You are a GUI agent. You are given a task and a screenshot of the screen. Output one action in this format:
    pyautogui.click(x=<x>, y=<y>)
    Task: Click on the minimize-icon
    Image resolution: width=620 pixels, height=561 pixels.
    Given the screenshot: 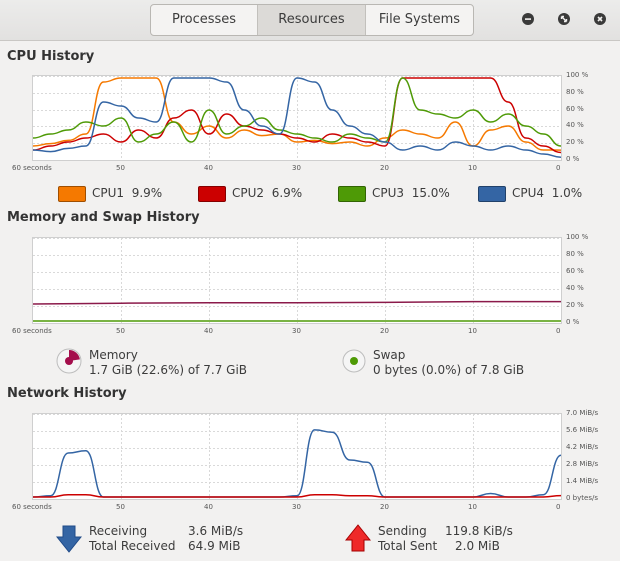 What is the action you would take?
    pyautogui.click(x=528, y=19)
    